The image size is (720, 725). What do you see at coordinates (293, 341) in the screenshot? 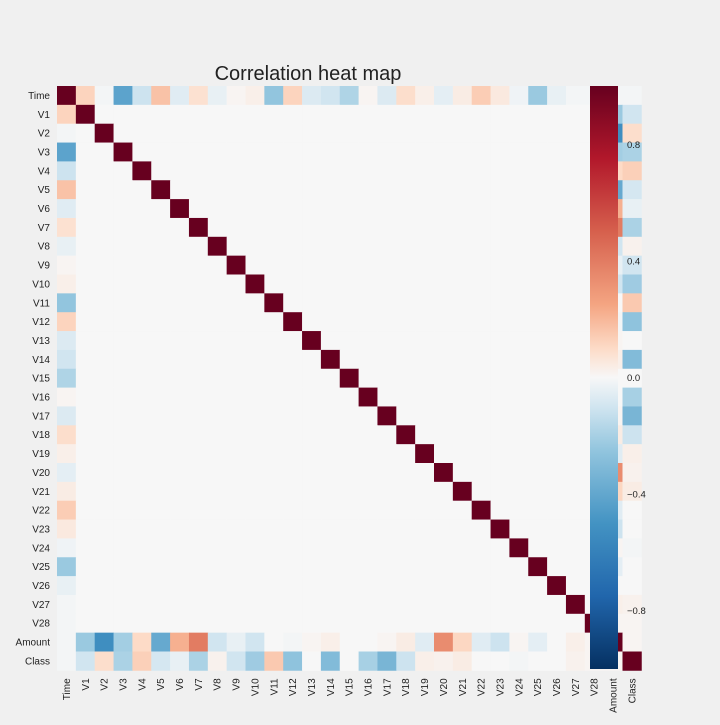
I see `heatmap-cell-V13-V12` at bounding box center [293, 341].